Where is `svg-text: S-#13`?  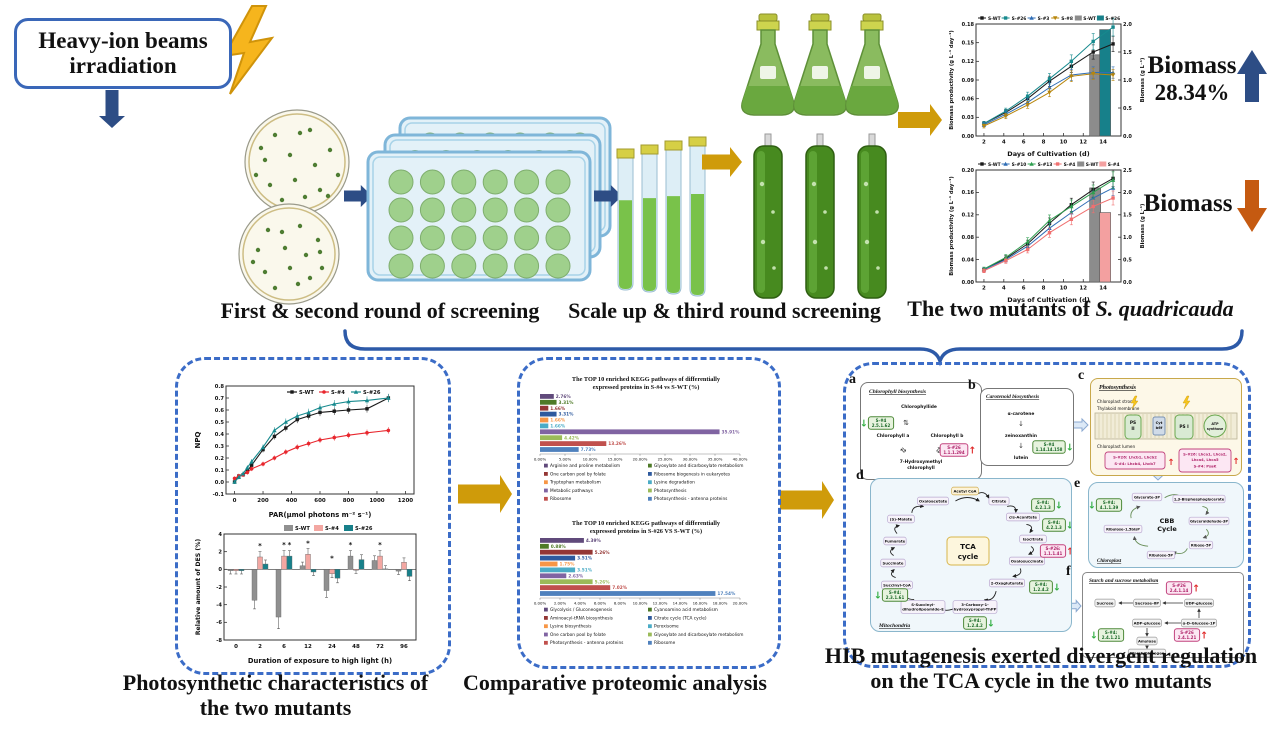 svg-text: S-#13 is located at coordinates (1045, 165).